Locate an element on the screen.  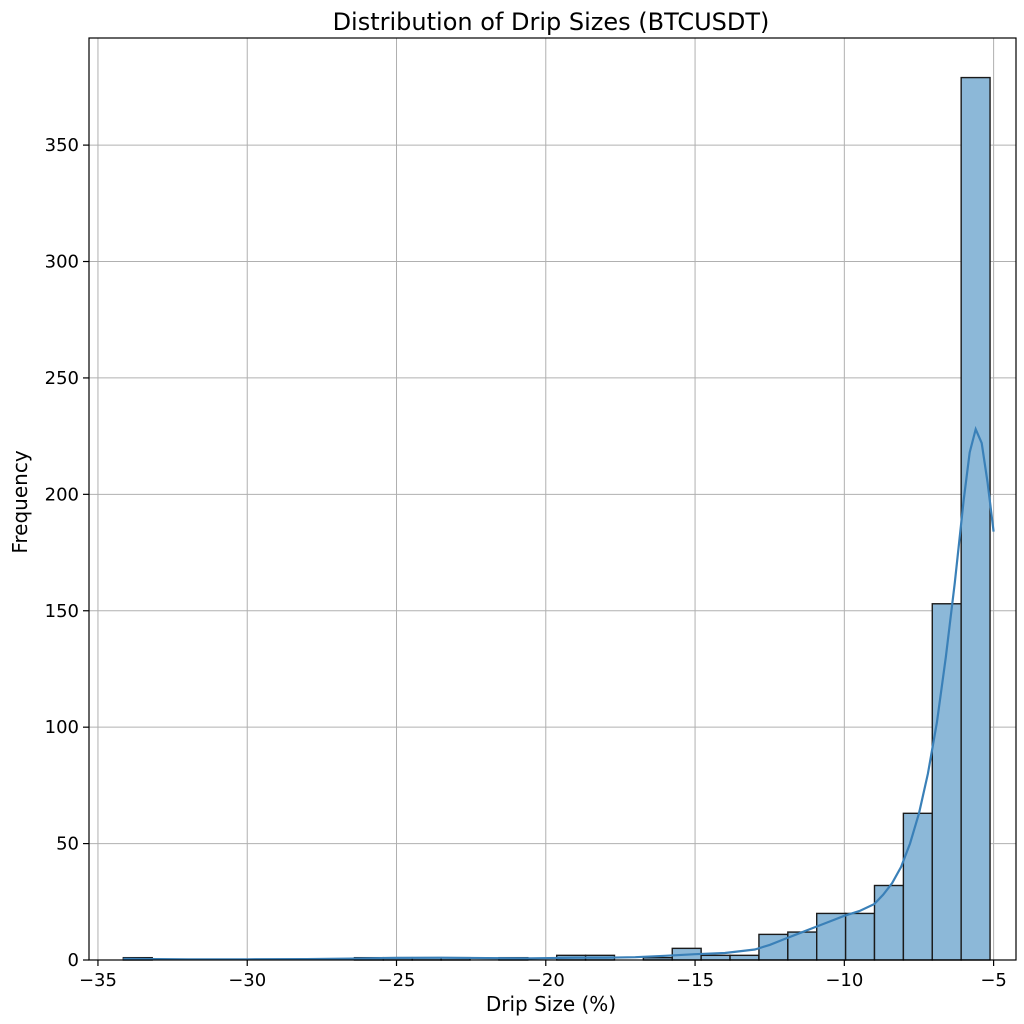
y-tick-label: 350 is located at coordinates (62, 145).